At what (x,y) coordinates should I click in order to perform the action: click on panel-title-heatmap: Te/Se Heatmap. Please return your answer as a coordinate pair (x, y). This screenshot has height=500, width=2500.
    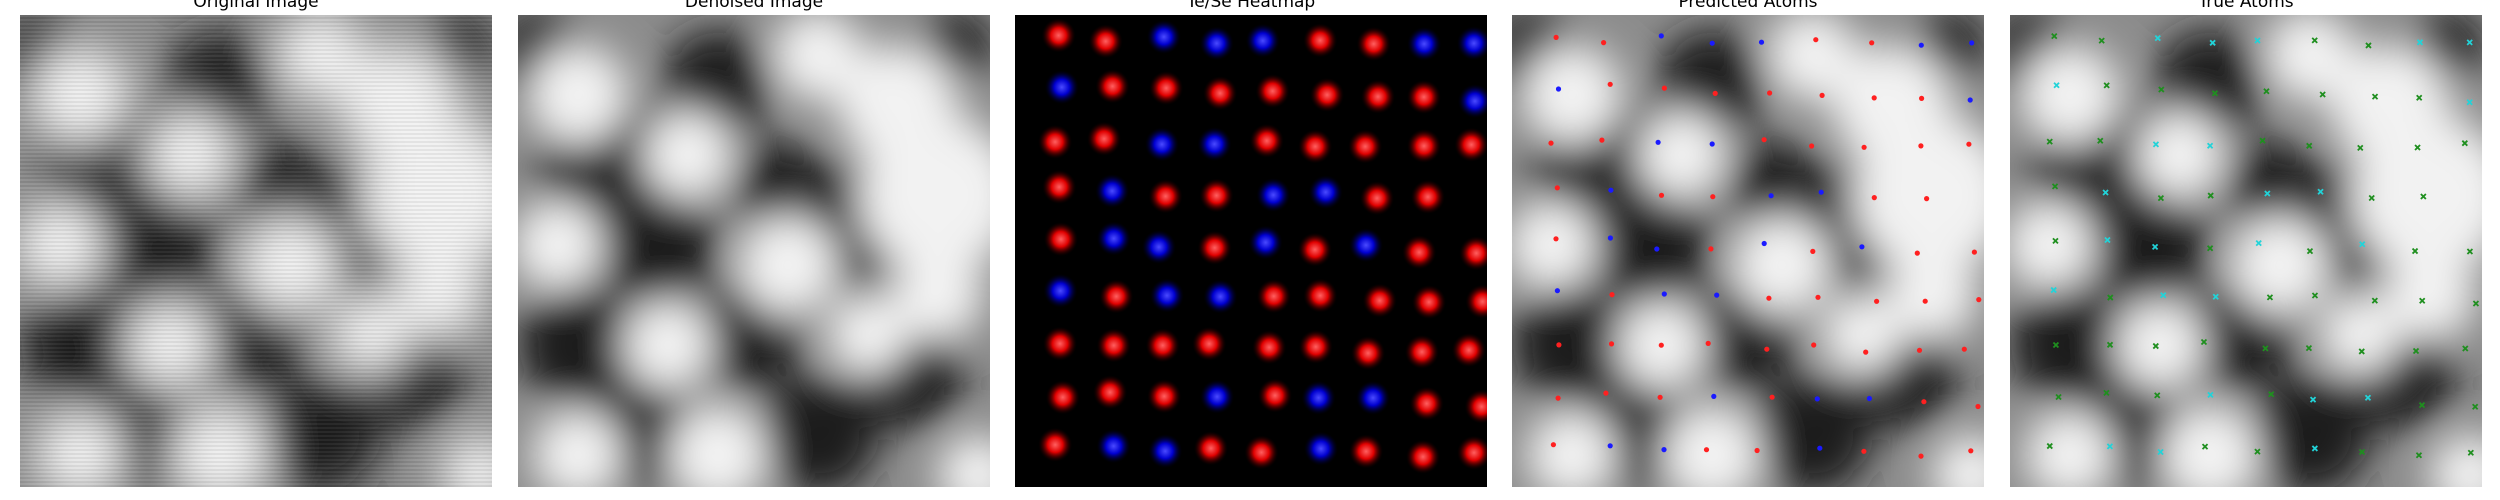
    Looking at the image, I should click on (1251, 6).